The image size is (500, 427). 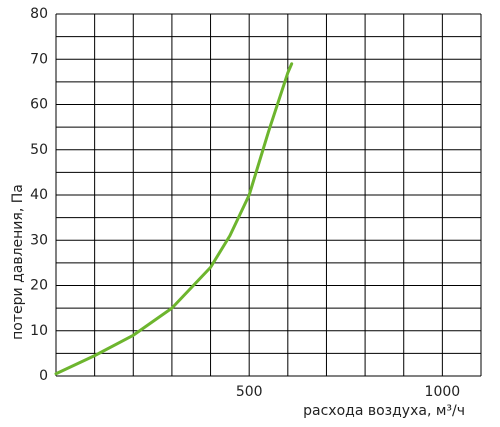 What do you see at coordinates (39, 59) in the screenshot?
I see `y-tick-label: 70` at bounding box center [39, 59].